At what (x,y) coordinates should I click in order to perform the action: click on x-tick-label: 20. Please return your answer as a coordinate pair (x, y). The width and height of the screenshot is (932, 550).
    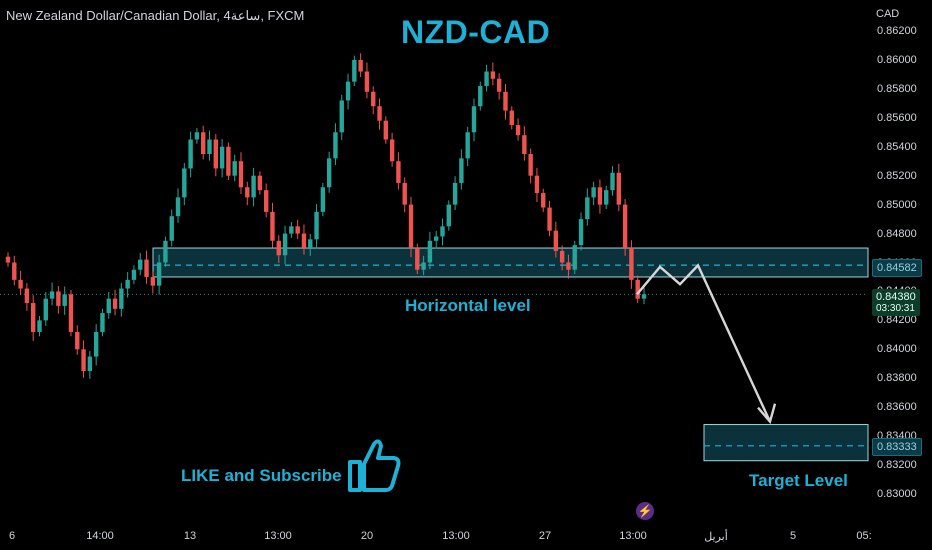
    Looking at the image, I should click on (367, 536).